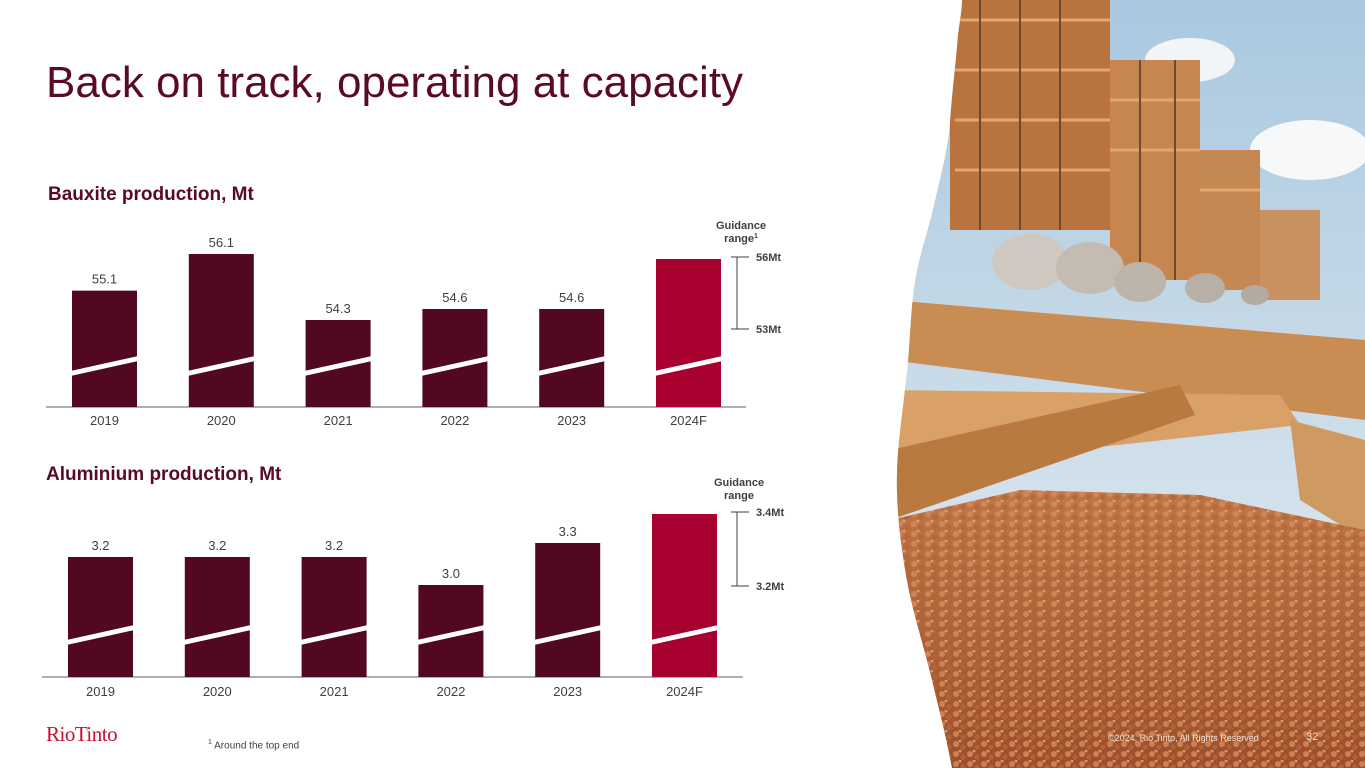 This screenshot has width=1365, height=768. What do you see at coordinates (741, 239) in the screenshot?
I see `guidance-label-line2: range1` at bounding box center [741, 239].